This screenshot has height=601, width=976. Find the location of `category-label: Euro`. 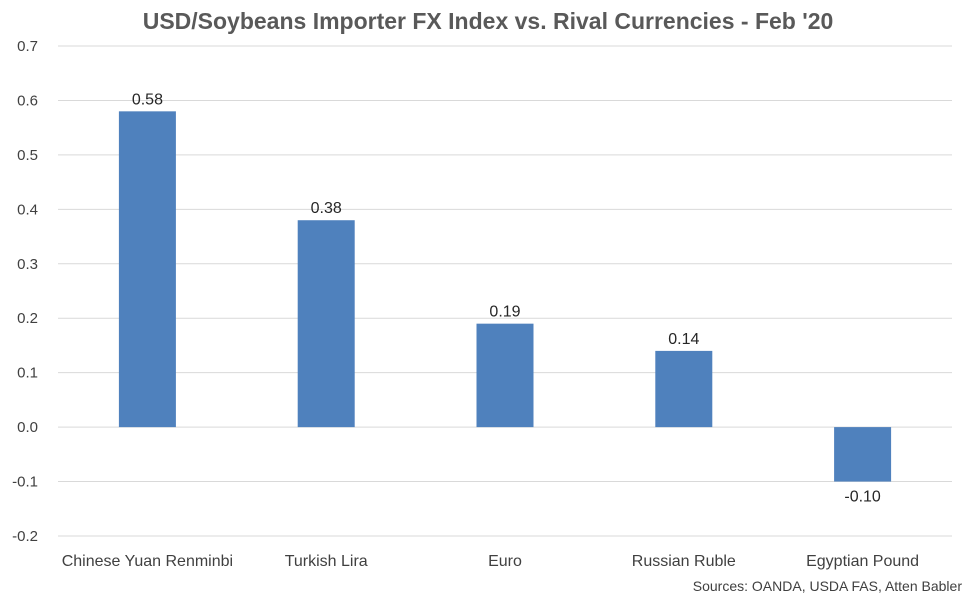

category-label: Euro is located at coordinates (505, 561).